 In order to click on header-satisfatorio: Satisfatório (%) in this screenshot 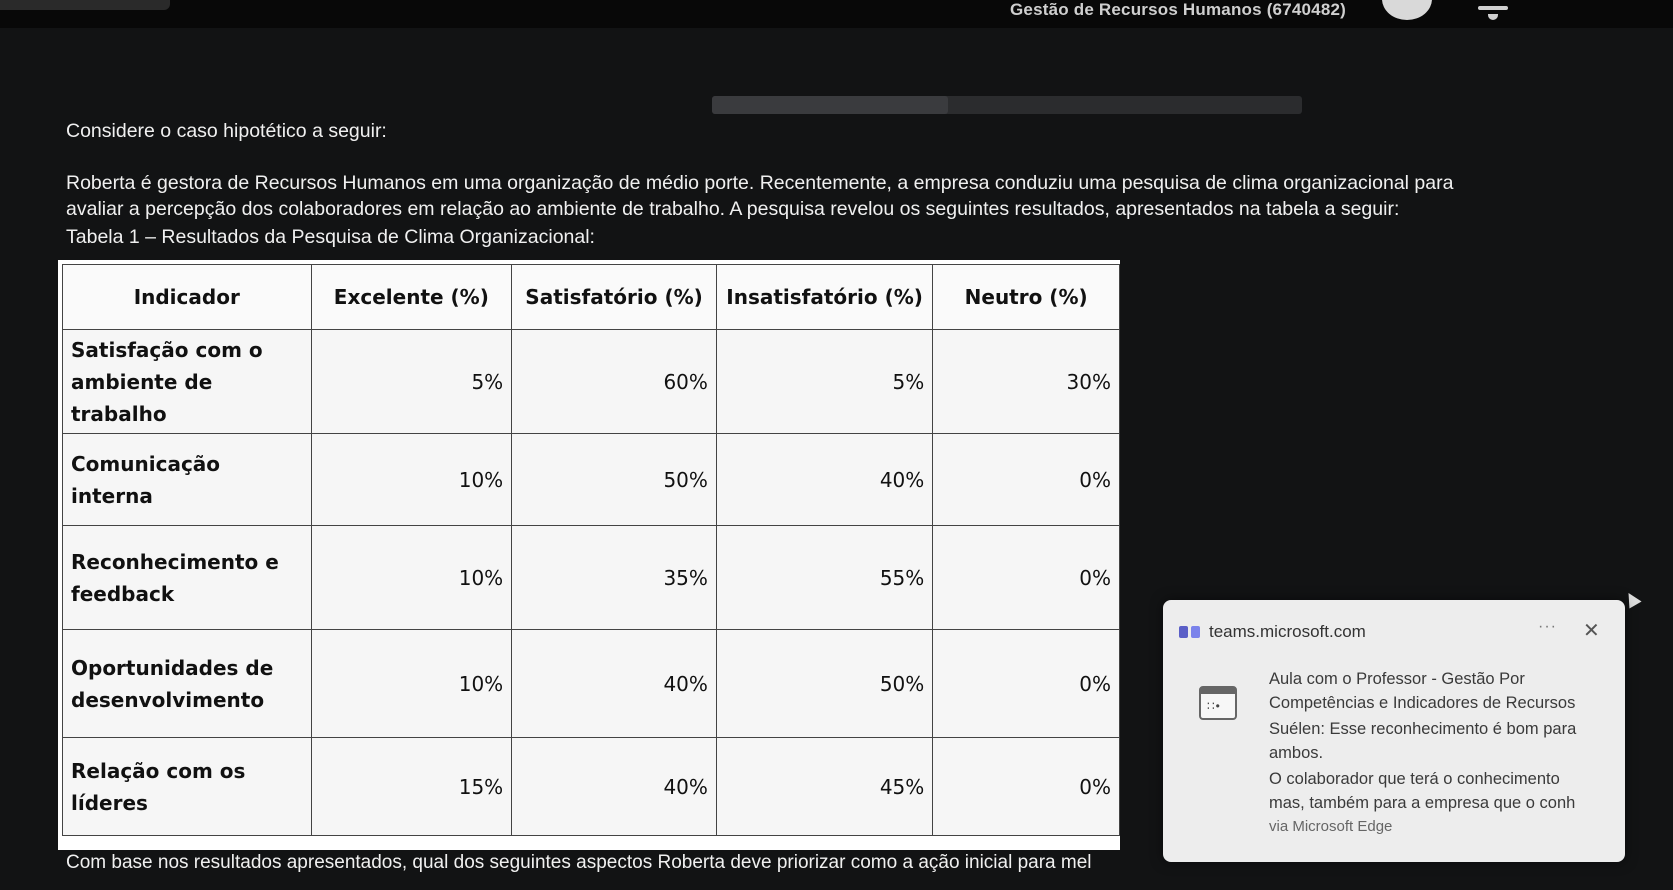, I will do `click(614, 297)`.